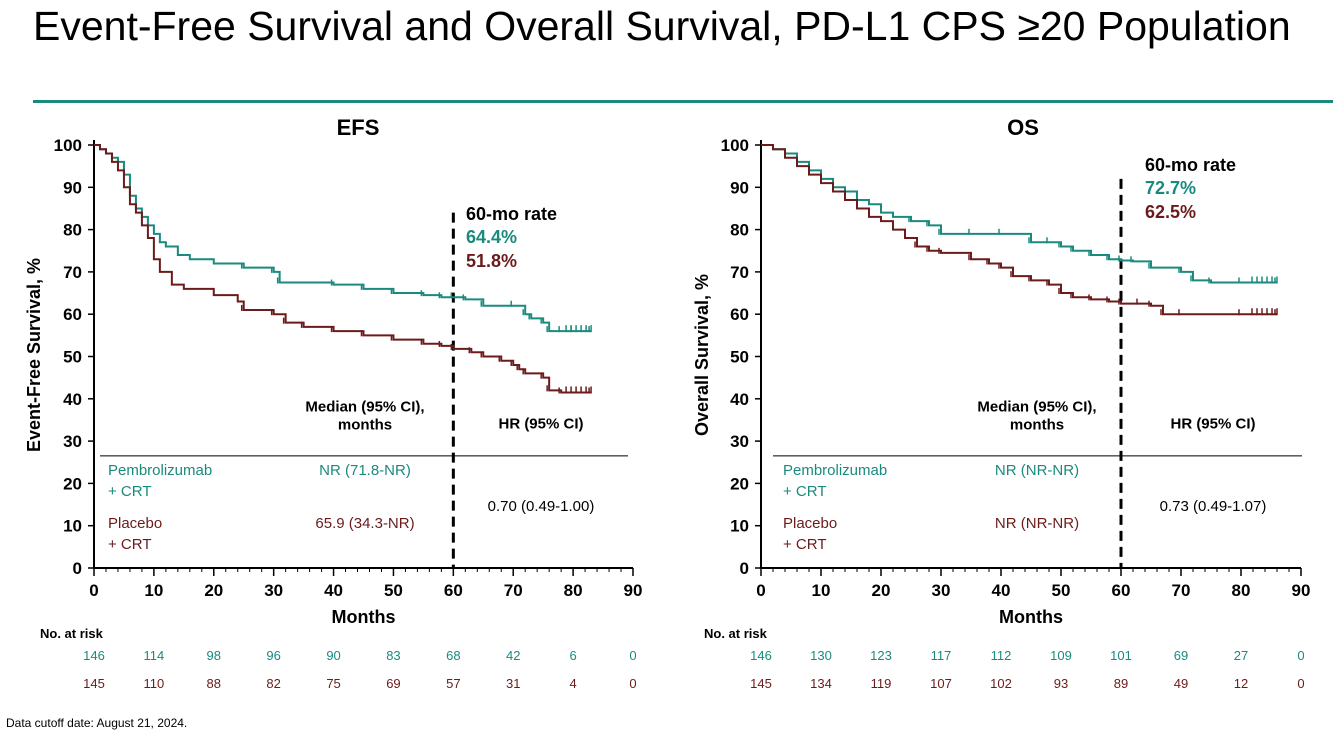  Describe the element at coordinates (1121, 655) in the screenshot. I see `at-risk-pembro: 101` at that location.